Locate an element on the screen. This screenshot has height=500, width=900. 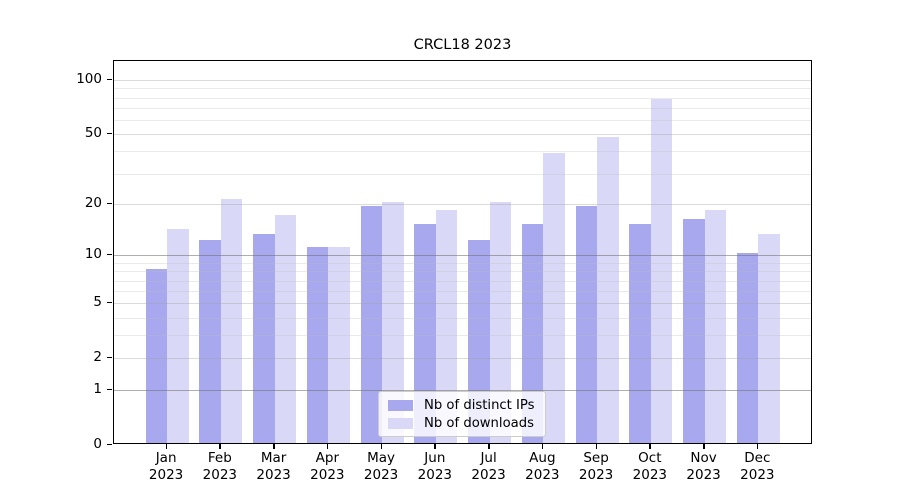
bar-downloads-jun is located at coordinates (446, 326).